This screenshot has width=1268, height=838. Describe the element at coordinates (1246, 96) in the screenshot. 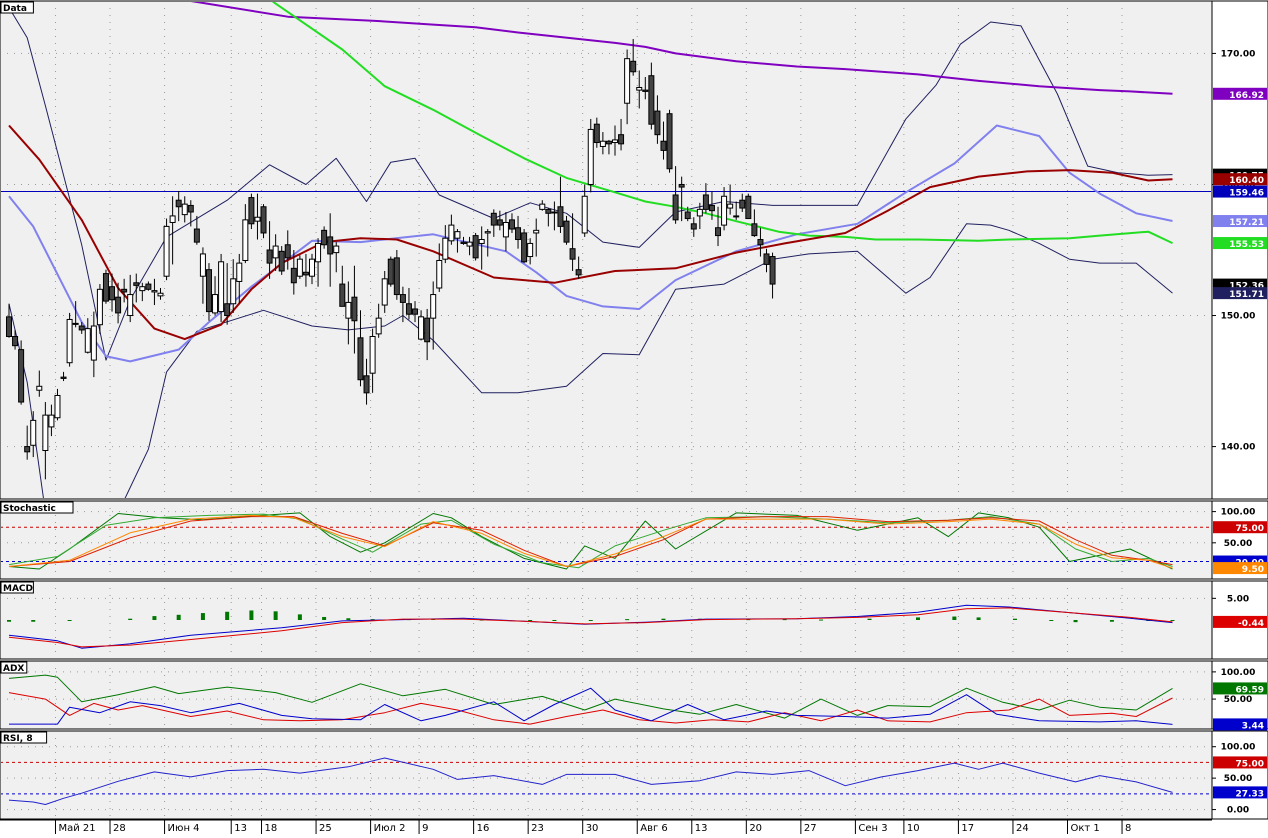

I see `price-label-text: 166.92` at that location.